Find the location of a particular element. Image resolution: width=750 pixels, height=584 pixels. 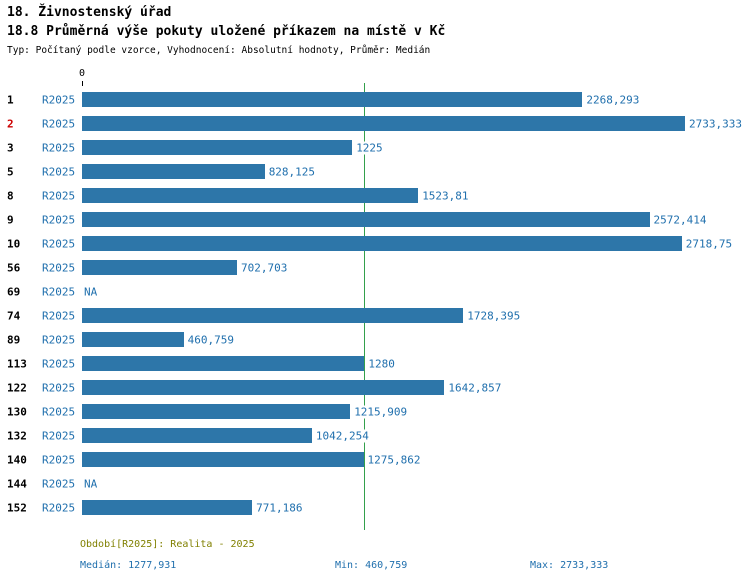

chart-row: 10 R2025 2718,75 is located at coordinates (375, 244).